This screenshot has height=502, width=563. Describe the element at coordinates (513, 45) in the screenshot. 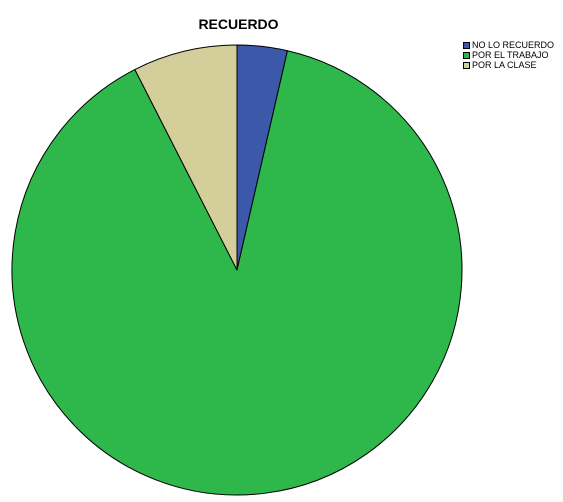

I see `legend-label: NO LO RECUERDO` at that location.